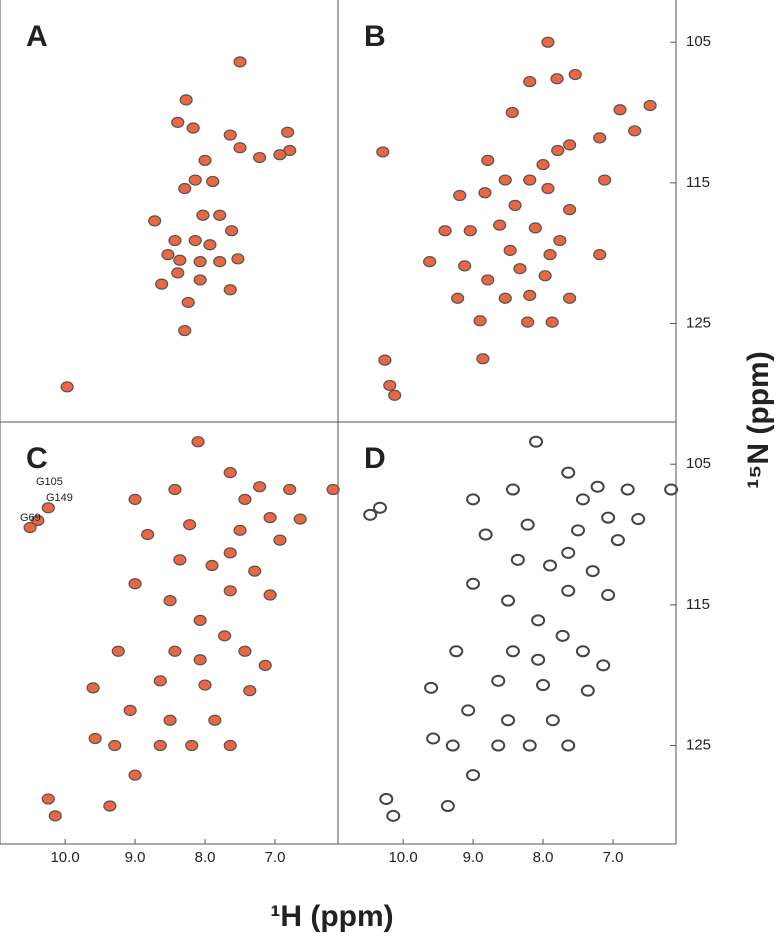 The width and height of the screenshot is (780, 947). What do you see at coordinates (49, 482) in the screenshot?
I see `peak-annotation: G105` at bounding box center [49, 482].